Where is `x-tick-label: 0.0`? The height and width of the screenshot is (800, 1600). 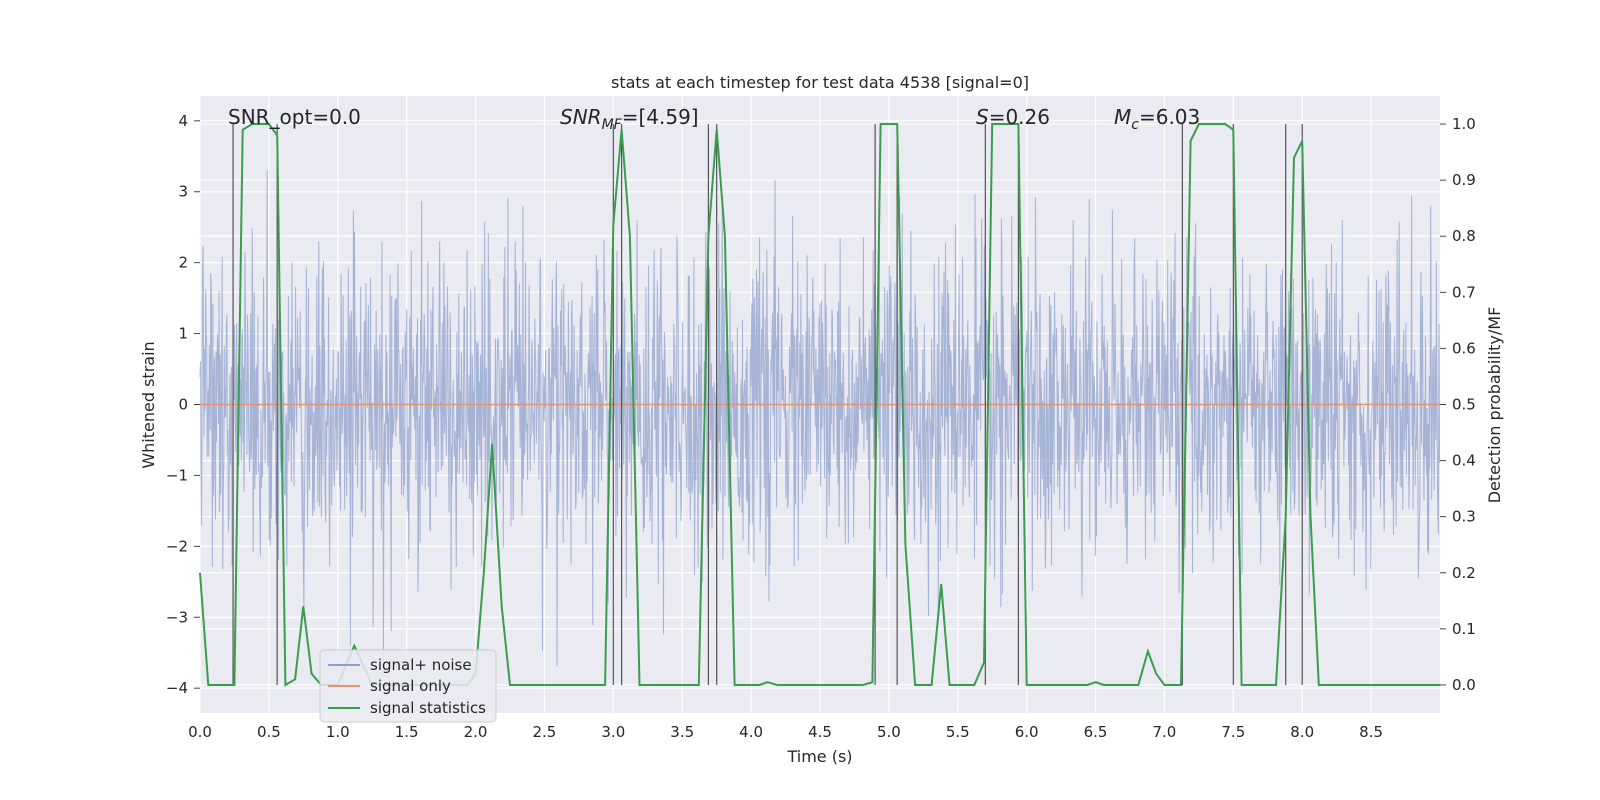 x-tick-label: 0.0 is located at coordinates (200, 732).